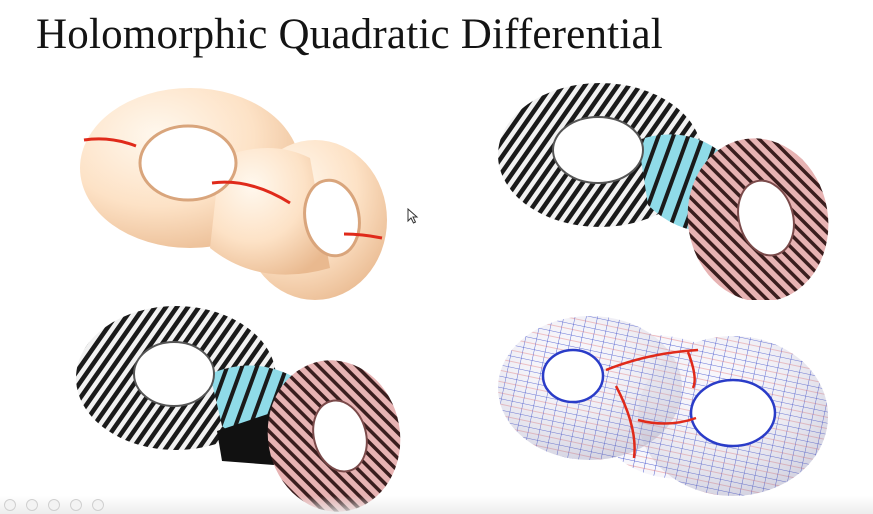  Describe the element at coordinates (233, 194) in the screenshot. I see `figure-cream-surface` at that location.